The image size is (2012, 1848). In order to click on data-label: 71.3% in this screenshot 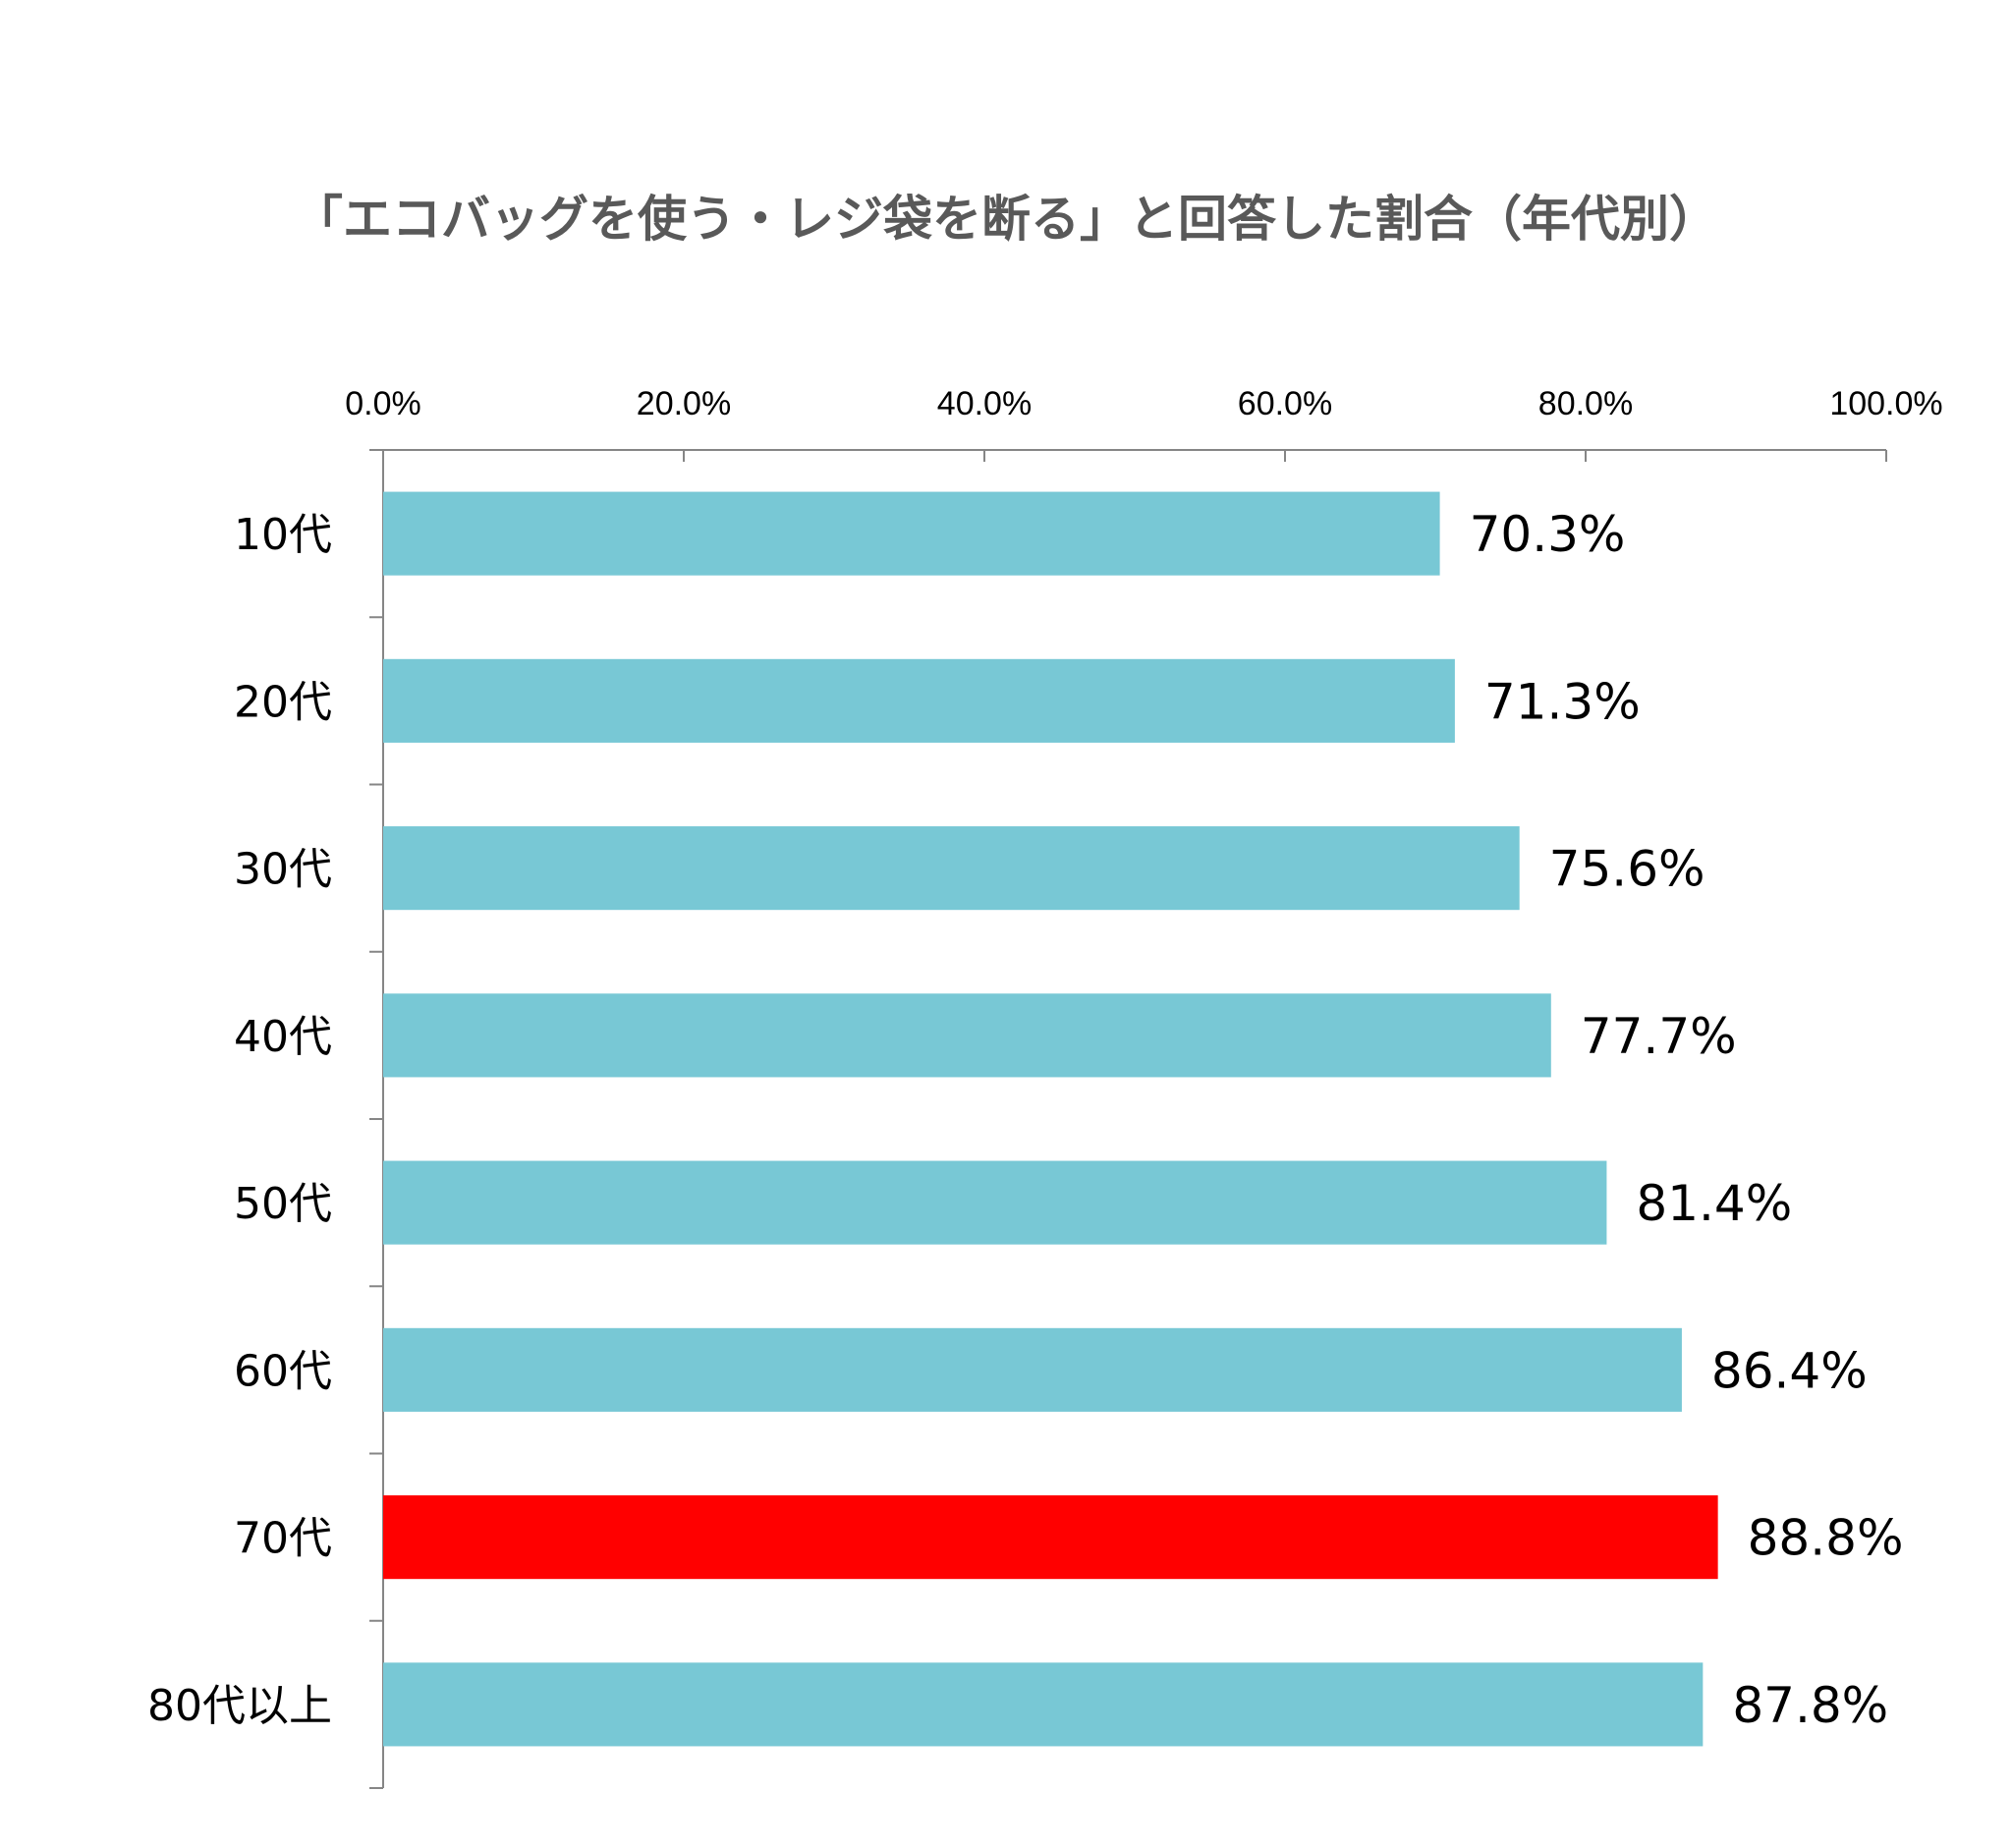, I will do `click(1562, 701)`.